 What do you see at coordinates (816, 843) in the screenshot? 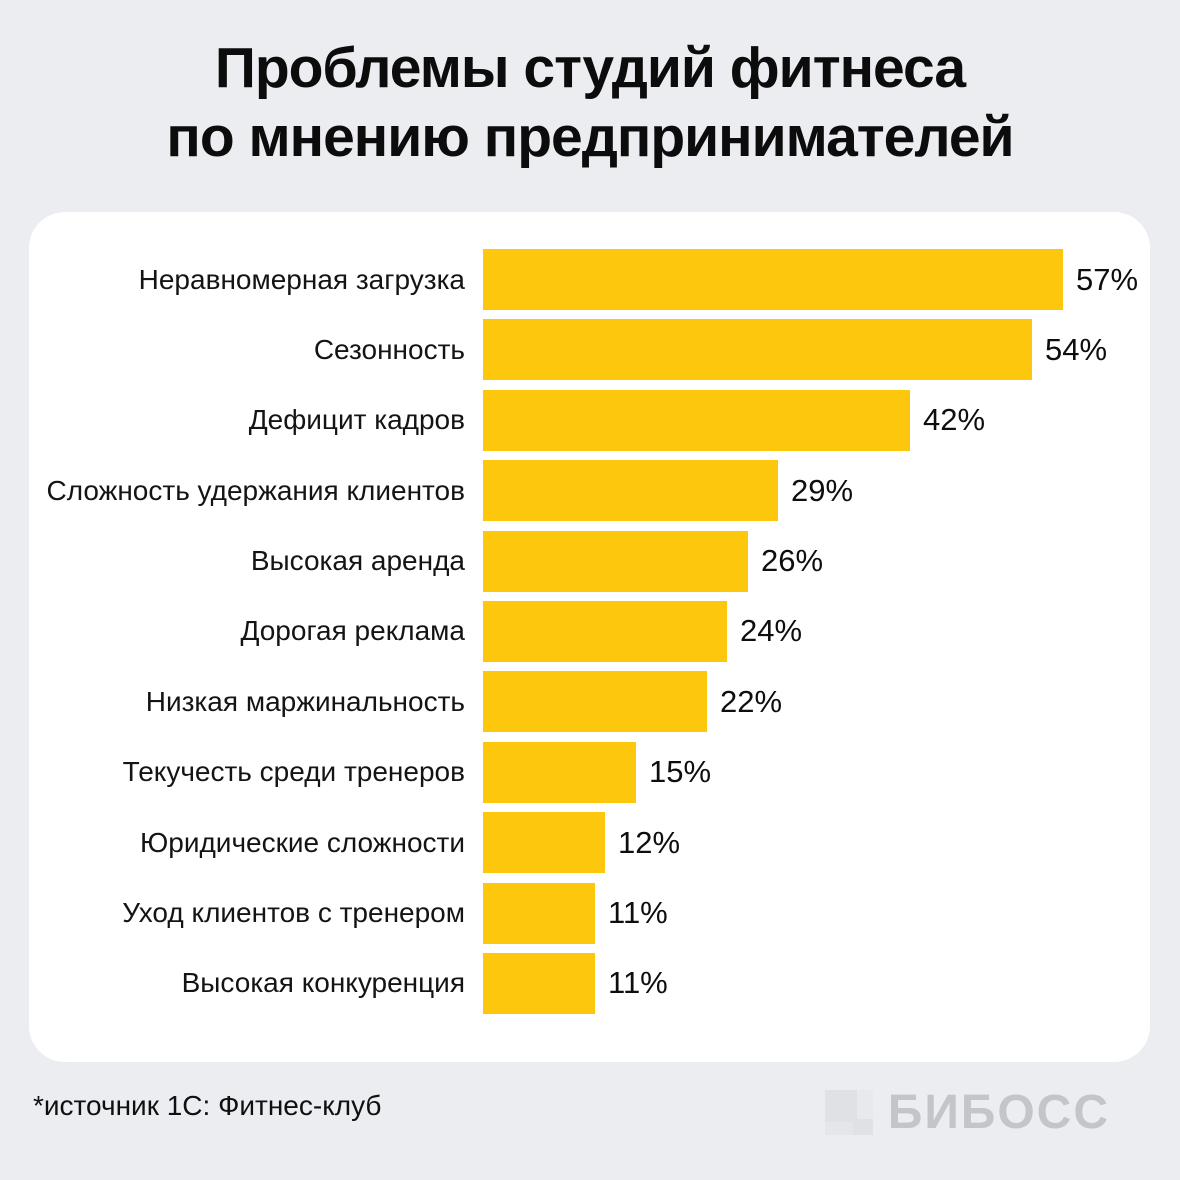
I see `bar-track: 12%` at bounding box center [816, 843].